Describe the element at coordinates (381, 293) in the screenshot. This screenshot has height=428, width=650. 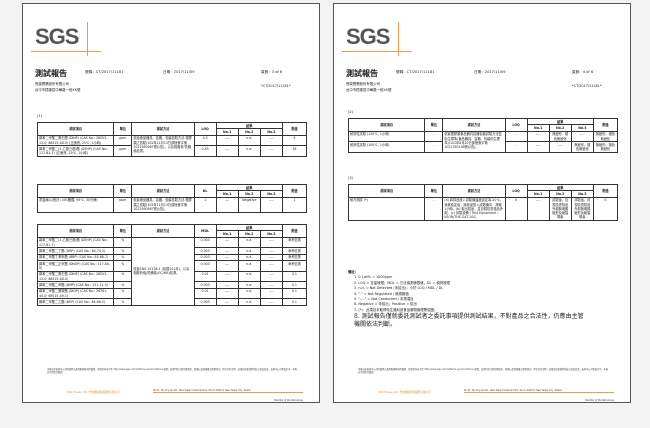
I see `note-item: 4. "-" = Not Regulated / 無規格值` at that location.